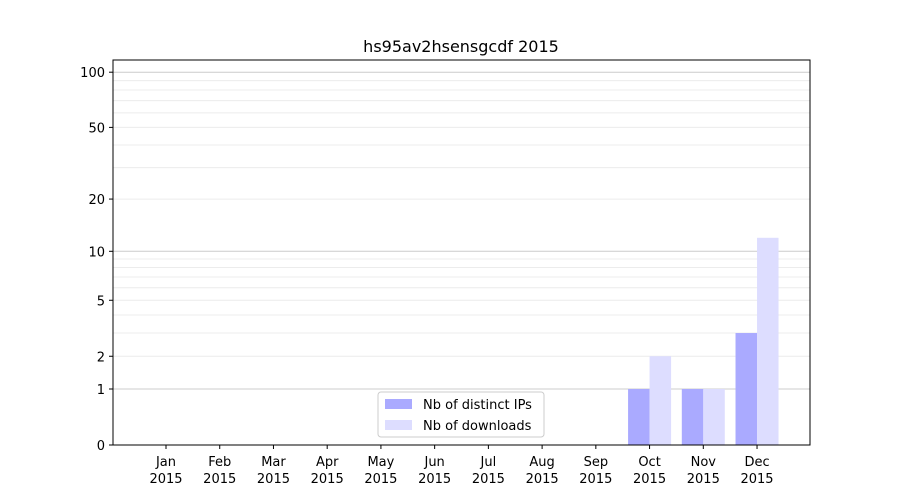 The height and width of the screenshot is (500, 900). Describe the element at coordinates (461, 46) in the screenshot. I see `chart-title: hs95av2hsensgcdf 2015` at that location.